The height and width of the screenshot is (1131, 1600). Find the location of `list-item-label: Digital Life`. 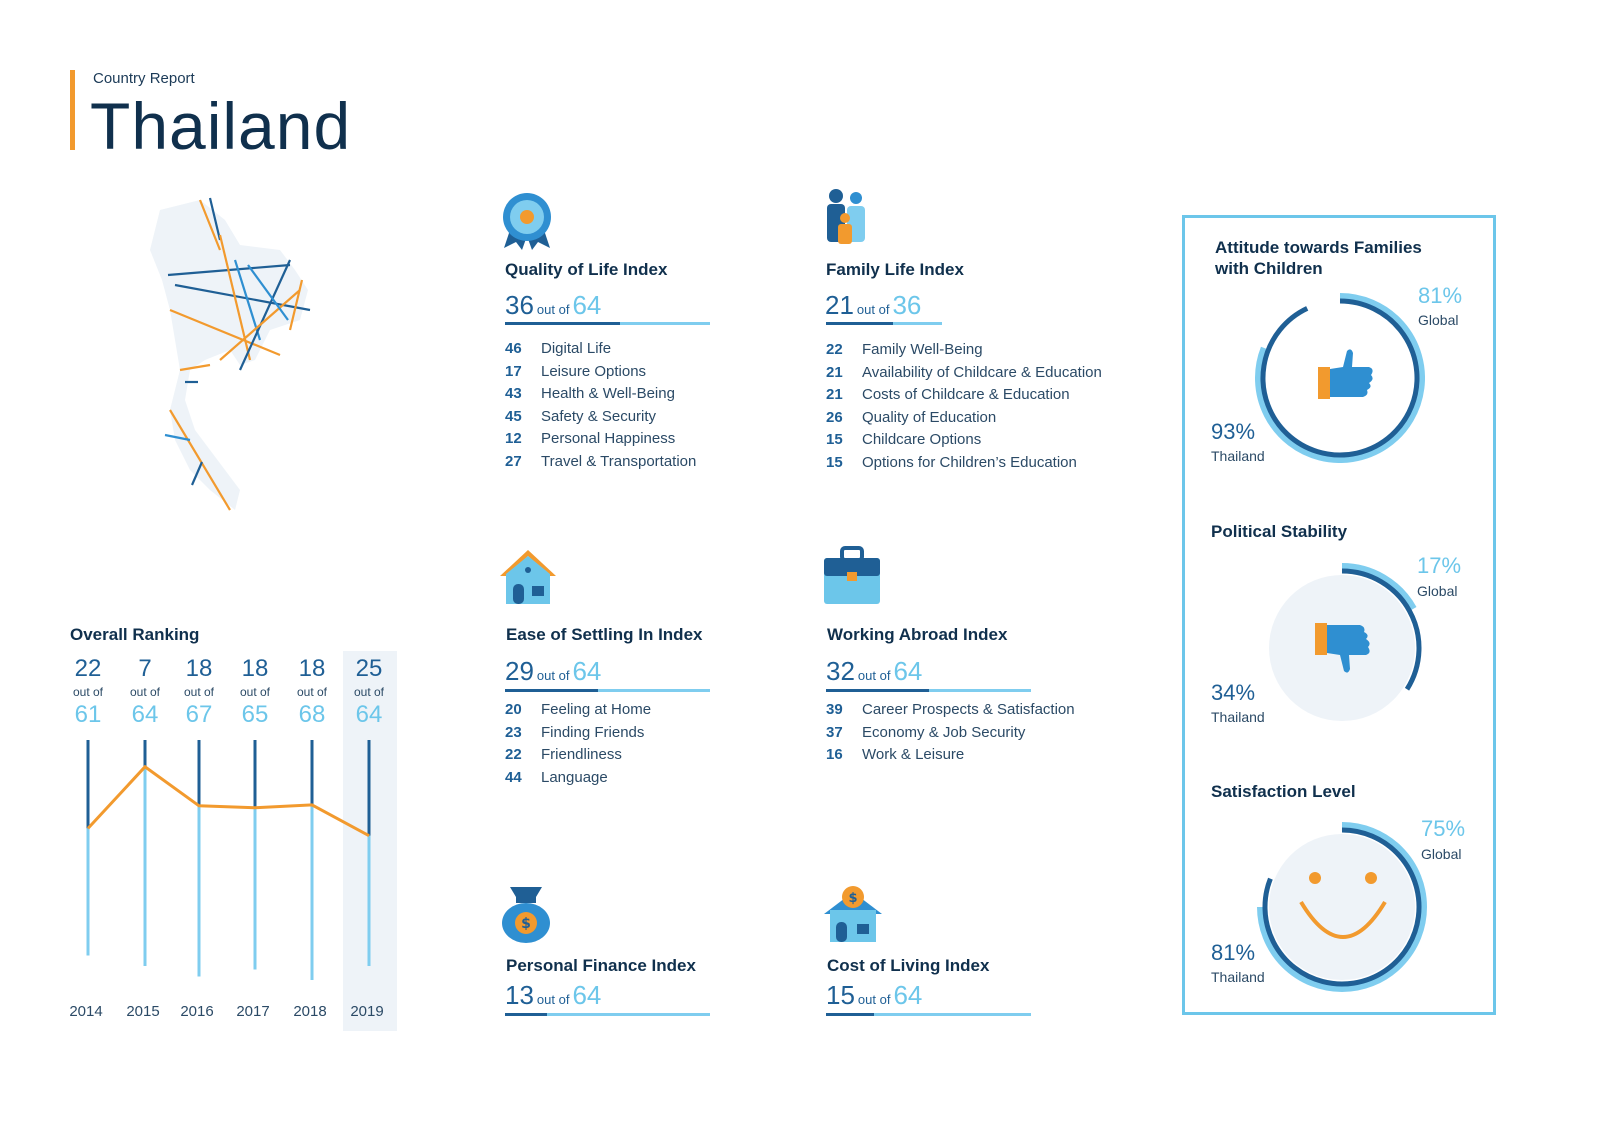

list-item-label: Digital Life is located at coordinates (576, 348).